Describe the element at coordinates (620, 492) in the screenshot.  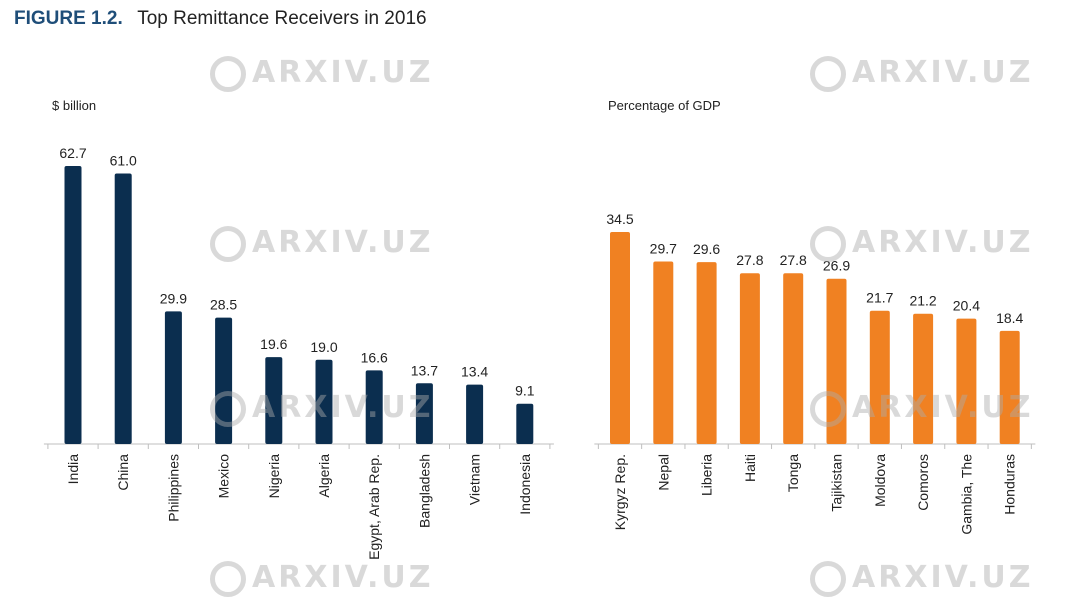
I see `right-category-label: Kyrgyz Rep.` at that location.